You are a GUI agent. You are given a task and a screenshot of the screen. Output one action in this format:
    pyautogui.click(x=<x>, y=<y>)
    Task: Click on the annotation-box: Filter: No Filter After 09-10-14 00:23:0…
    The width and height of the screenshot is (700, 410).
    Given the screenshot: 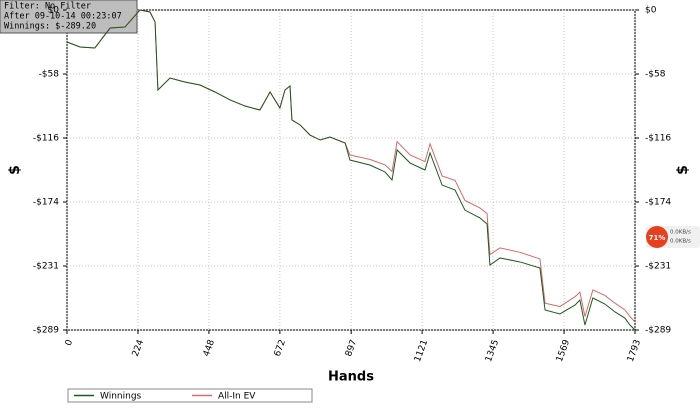 What is the action you would take?
    pyautogui.click(x=69, y=17)
    